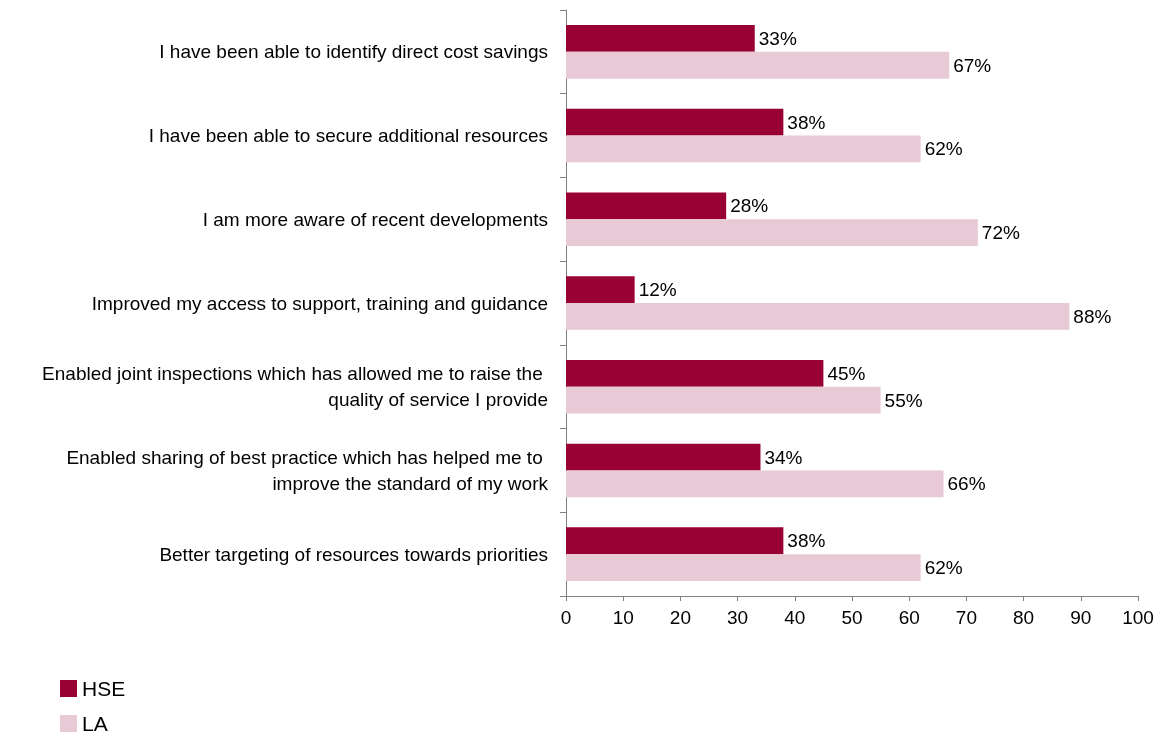 This screenshot has height=740, width=1168. Describe the element at coordinates (1092, 316) in the screenshot. I see `data-label: 88%` at that location.